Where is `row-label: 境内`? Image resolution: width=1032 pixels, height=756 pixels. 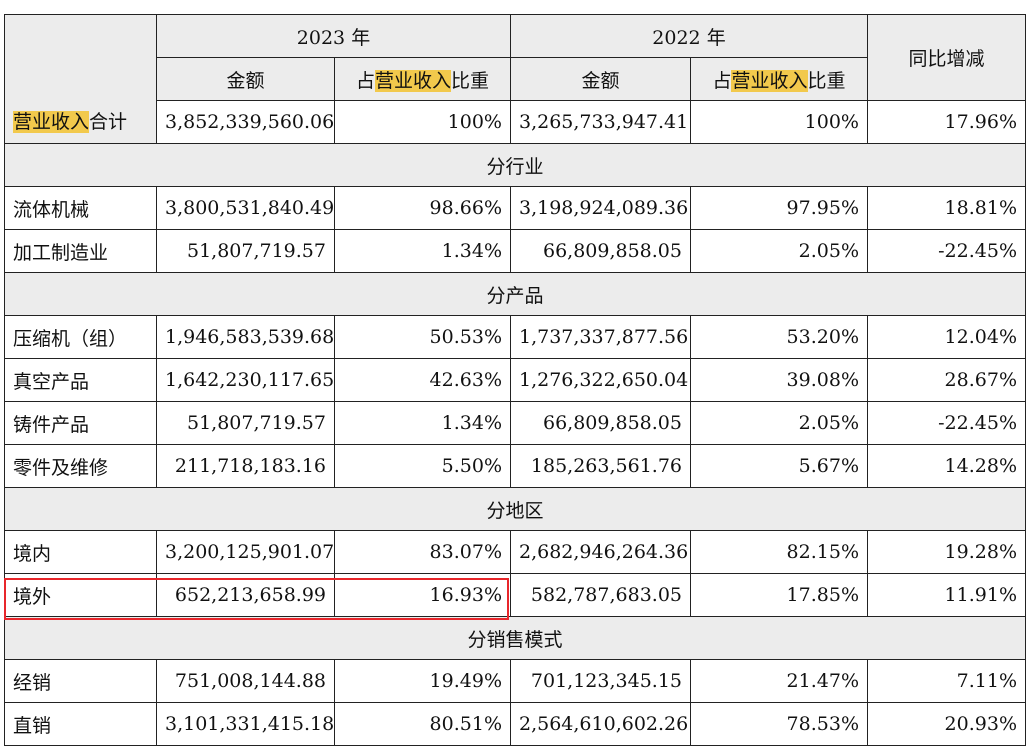 row-label: 境内 is located at coordinates (80, 552).